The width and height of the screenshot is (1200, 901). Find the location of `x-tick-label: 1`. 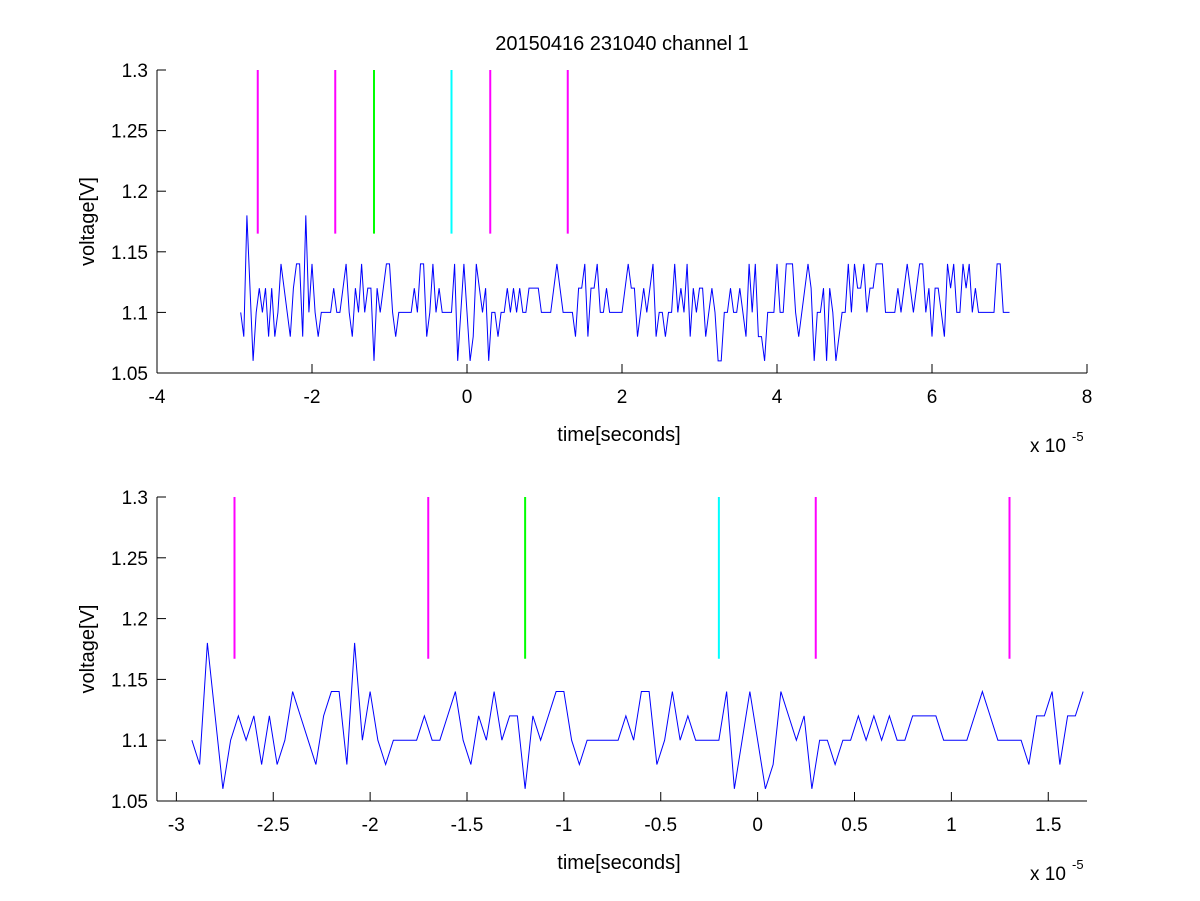

x-tick-label: 1 is located at coordinates (951, 825).